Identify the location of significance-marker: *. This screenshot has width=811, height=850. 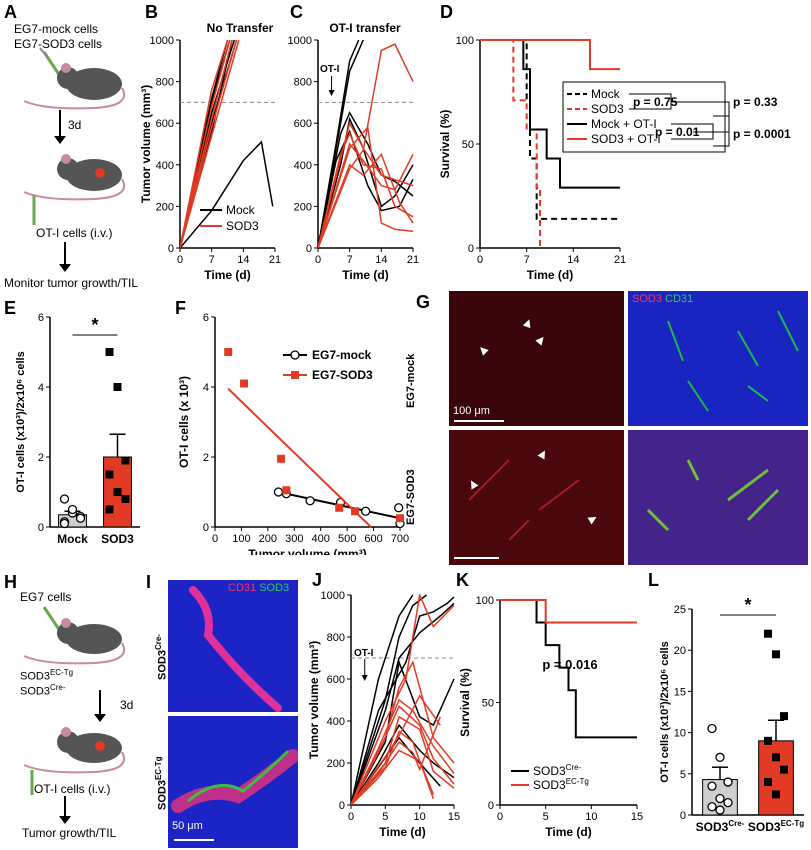
(747, 605).